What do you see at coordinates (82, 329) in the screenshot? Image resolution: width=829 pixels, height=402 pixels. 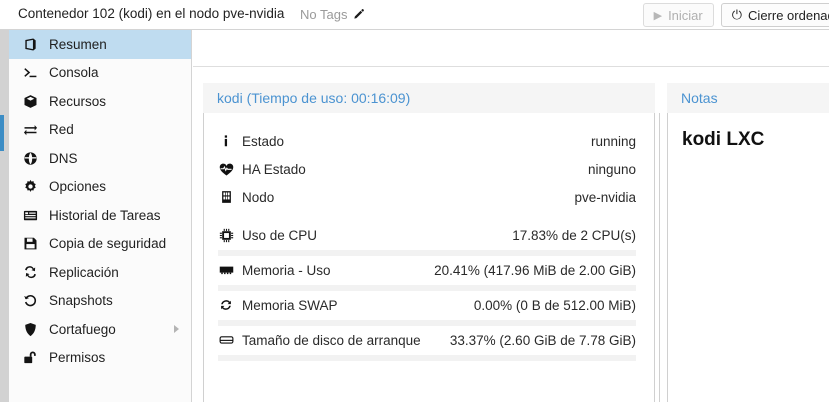 I see `sidebar-item-label: Cortafuego` at bounding box center [82, 329].